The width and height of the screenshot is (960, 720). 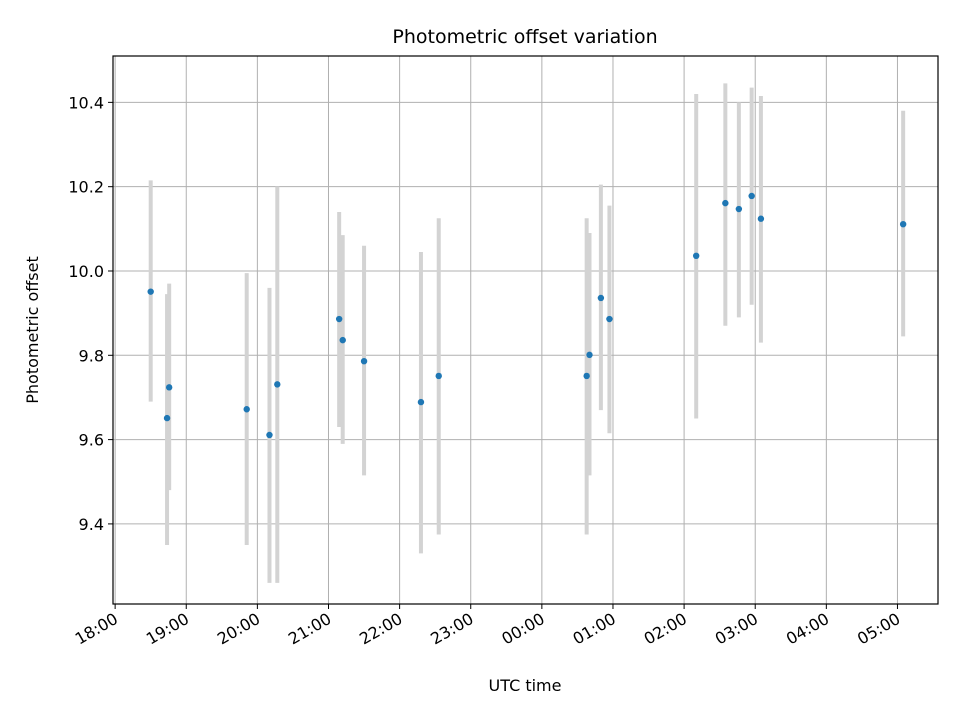 What do you see at coordinates (90, 313) in the screenshot?
I see `y-axis: 9.4 9.6 9.8 10.0 10.2 10.4` at bounding box center [90, 313].